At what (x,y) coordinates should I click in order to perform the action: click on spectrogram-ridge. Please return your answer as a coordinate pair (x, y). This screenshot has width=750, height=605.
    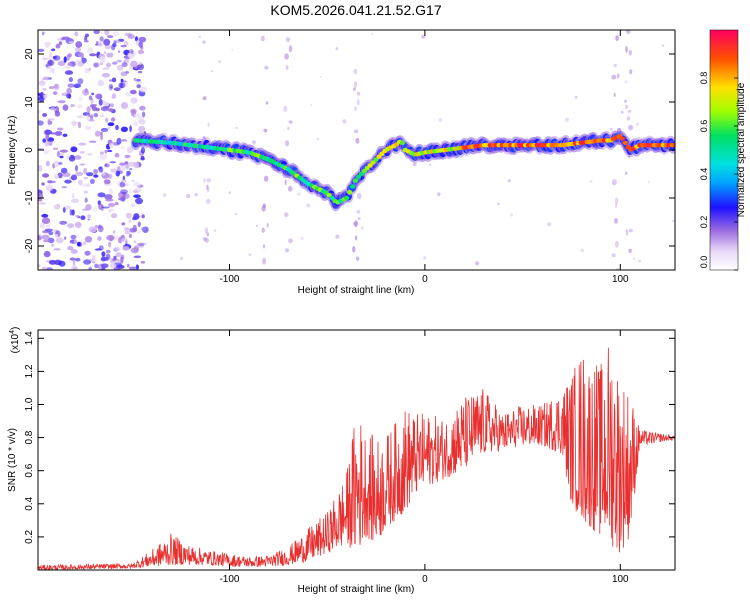
    Looking at the image, I should click on (402, 171).